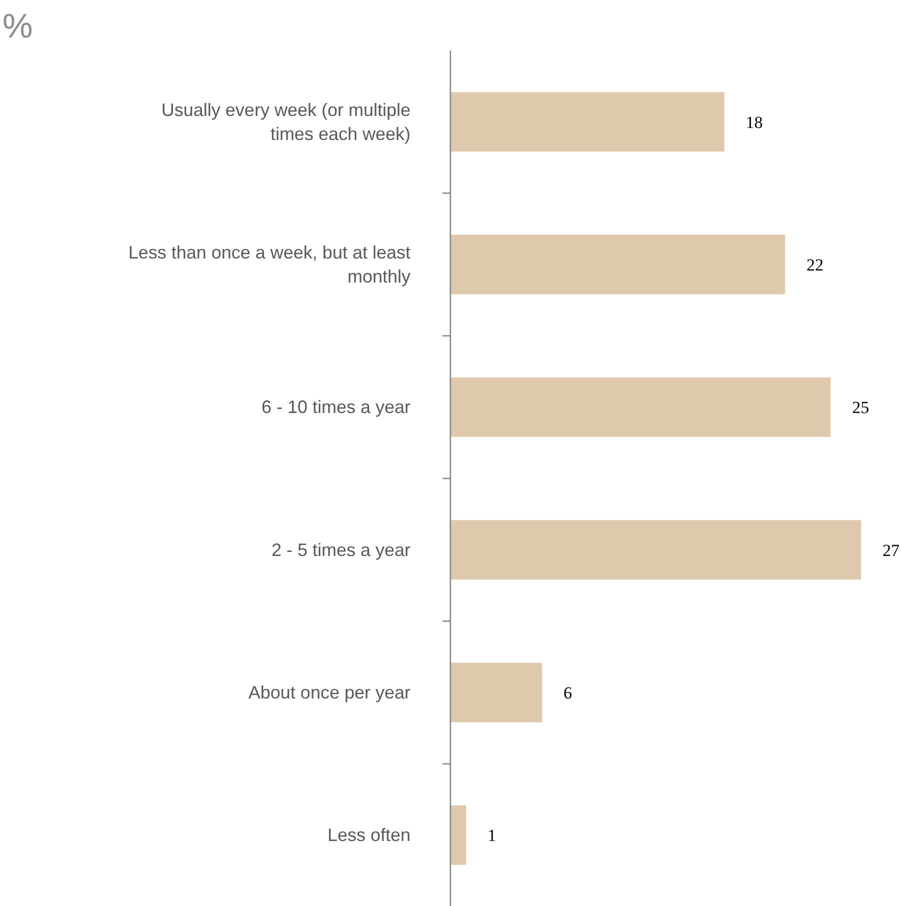 The width and height of the screenshot is (901, 906). What do you see at coordinates (286, 122) in the screenshot?
I see `y-tick-label: Usually every week (or multiple times each week)` at bounding box center [286, 122].